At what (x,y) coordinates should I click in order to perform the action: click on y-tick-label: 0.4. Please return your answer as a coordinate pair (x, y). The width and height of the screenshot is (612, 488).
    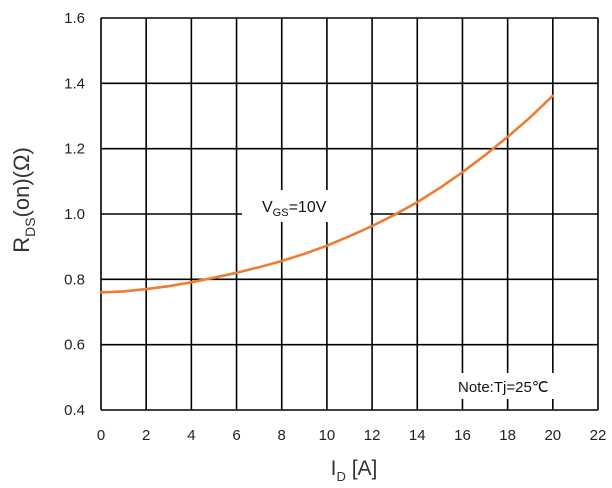
    Looking at the image, I should click on (74, 410).